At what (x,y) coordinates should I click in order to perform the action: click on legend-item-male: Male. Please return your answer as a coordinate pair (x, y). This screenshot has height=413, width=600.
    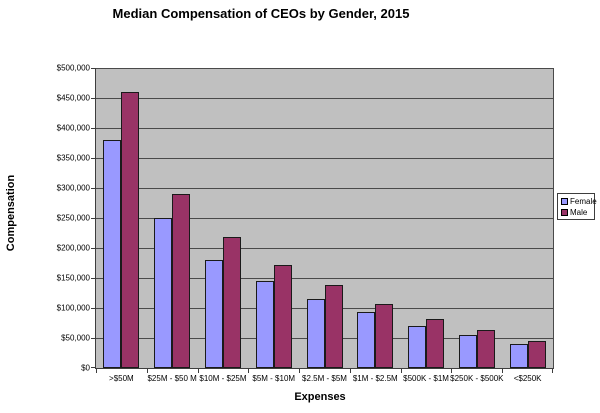
    Looking at the image, I should click on (576, 212).